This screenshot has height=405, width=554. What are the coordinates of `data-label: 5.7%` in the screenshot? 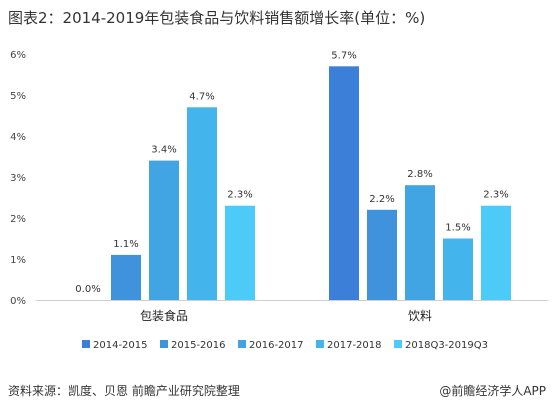 It's located at (343, 55).